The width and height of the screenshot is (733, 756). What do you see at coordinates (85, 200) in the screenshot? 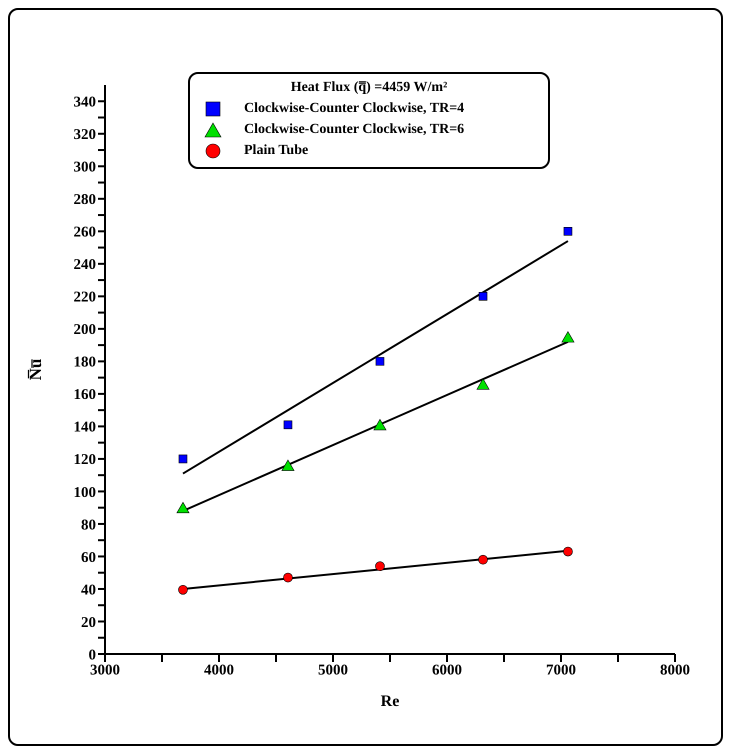
I see `y-tick-label: 280` at bounding box center [85, 200].